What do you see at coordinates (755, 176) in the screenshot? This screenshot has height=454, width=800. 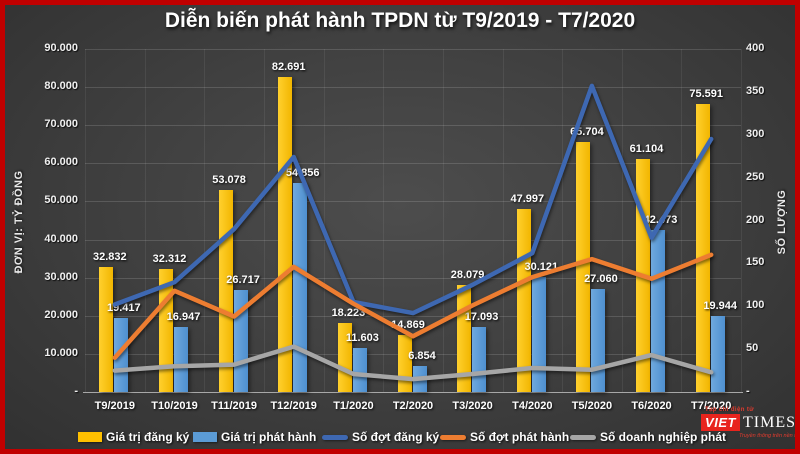 I see `y-tick-right: 250` at bounding box center [755, 176].